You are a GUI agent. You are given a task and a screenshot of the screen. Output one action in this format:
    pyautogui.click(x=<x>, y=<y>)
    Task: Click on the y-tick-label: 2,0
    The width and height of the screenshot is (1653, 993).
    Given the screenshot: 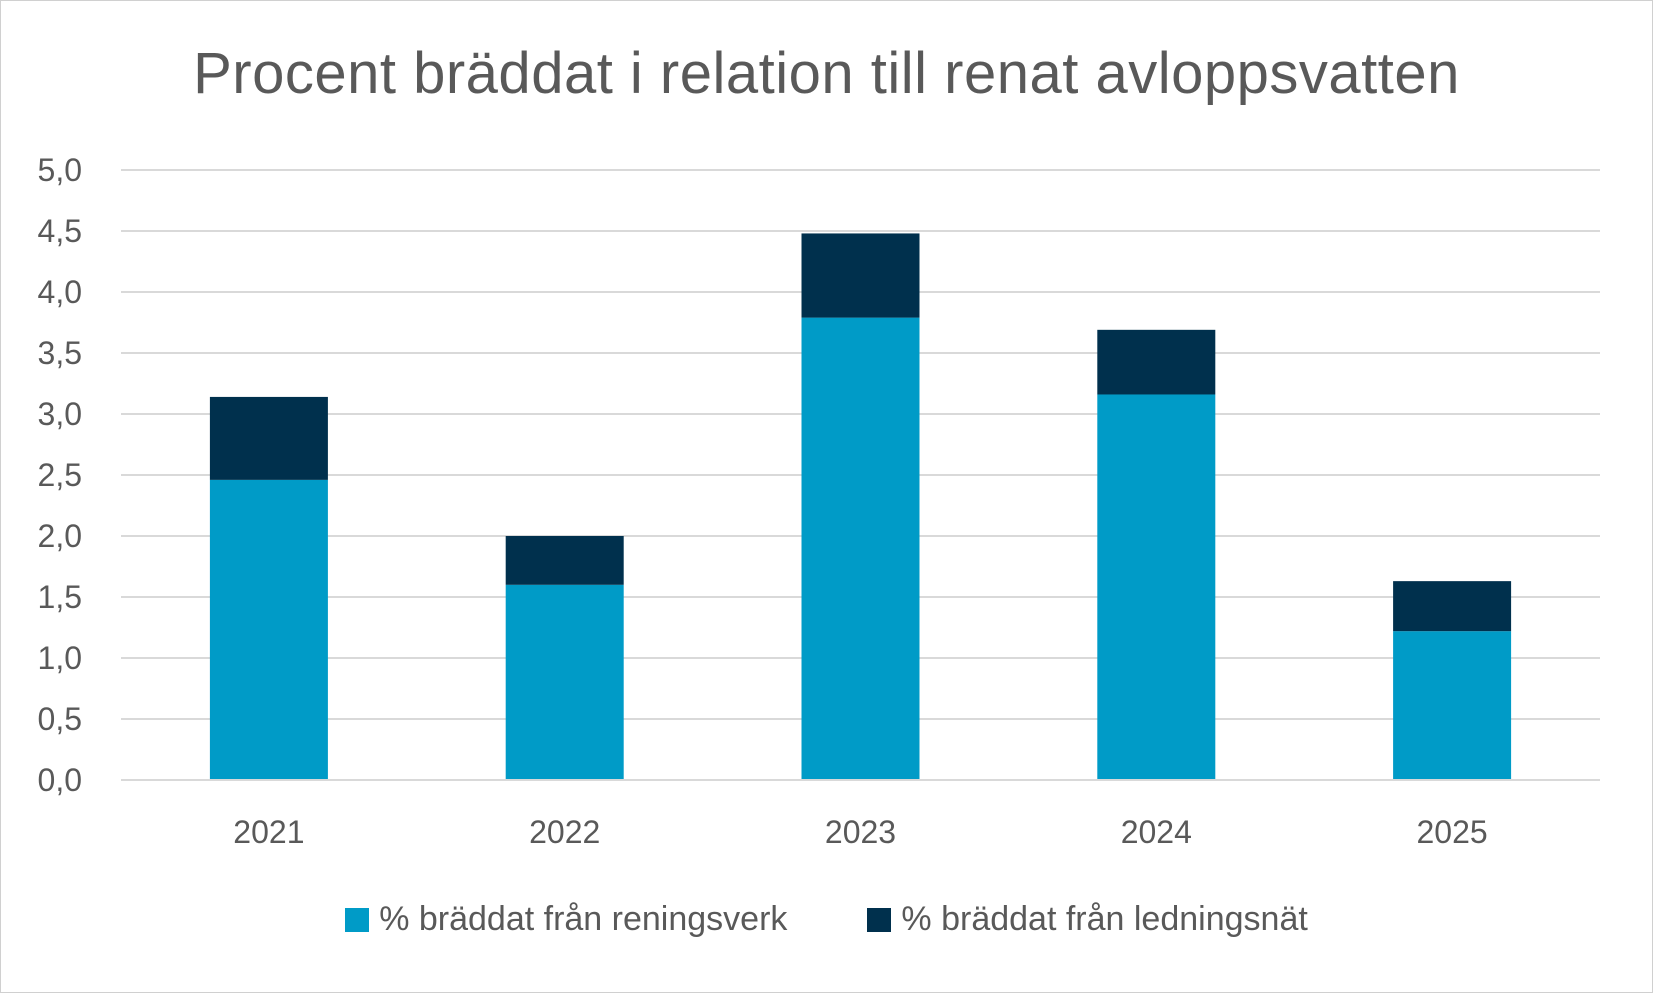 What is the action you would take?
    pyautogui.click(x=60, y=536)
    